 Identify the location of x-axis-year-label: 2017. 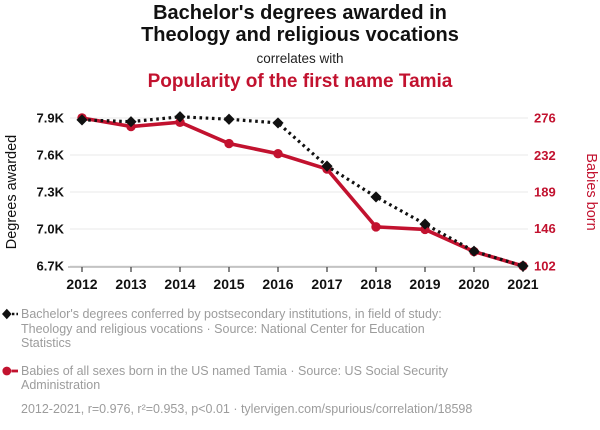
(326, 284).